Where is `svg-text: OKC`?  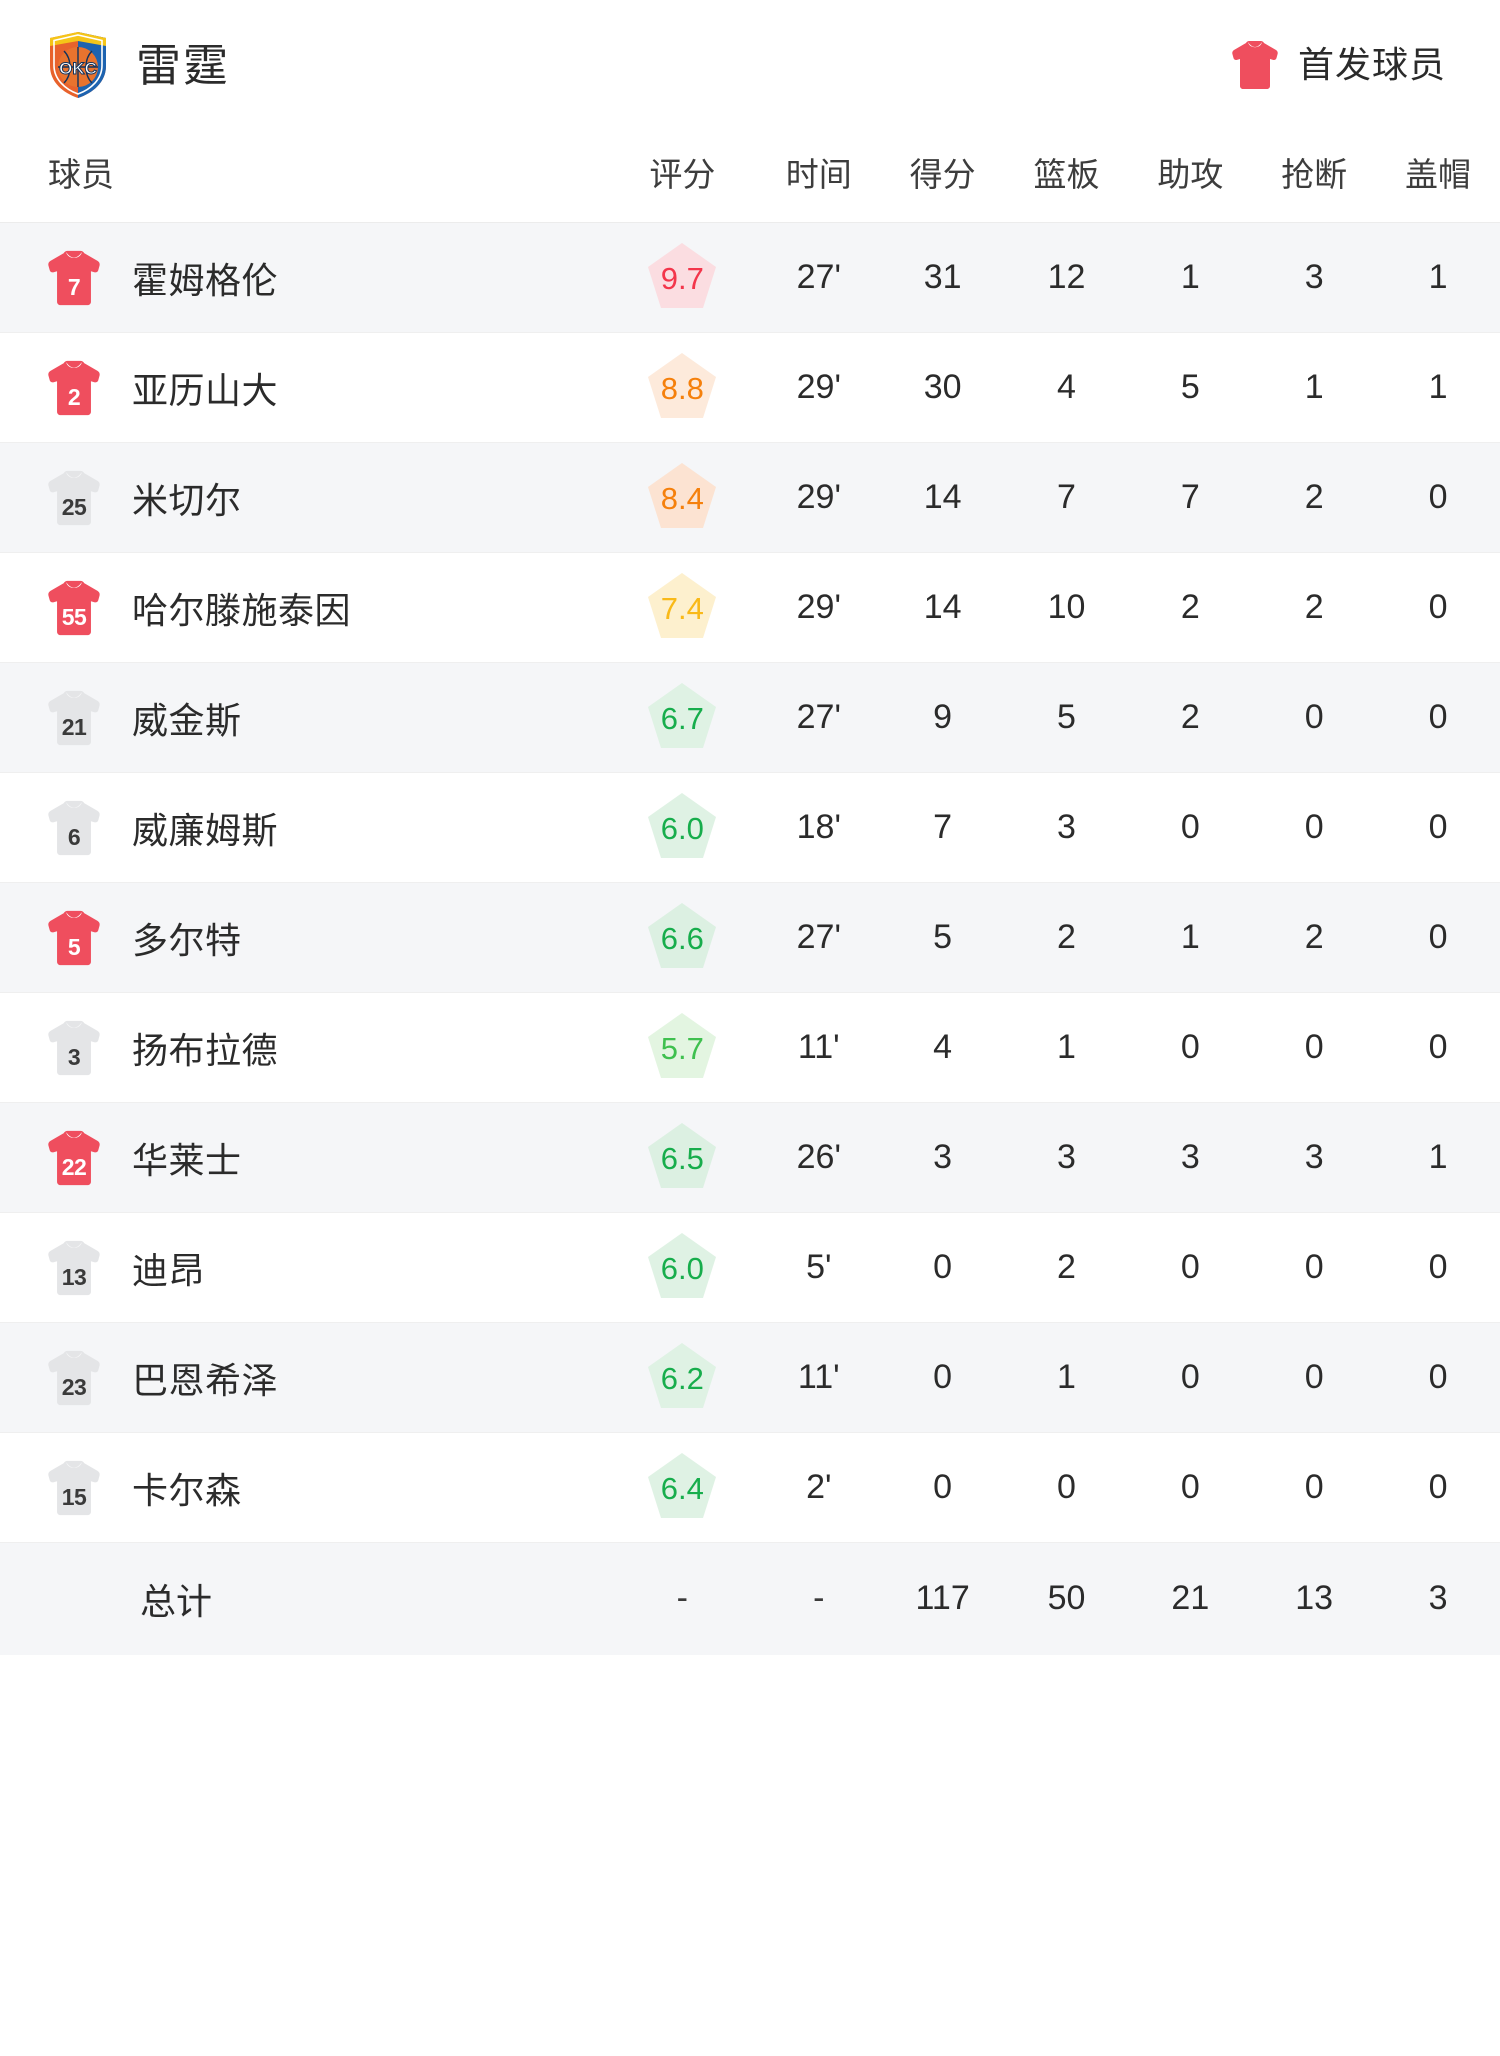
svg-text: OKC is located at coordinates (78, 68).